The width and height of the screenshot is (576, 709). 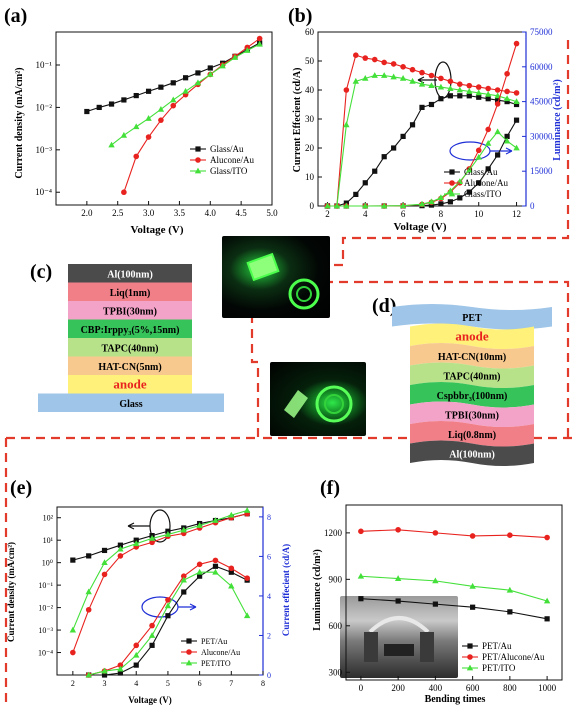 What do you see at coordinates (481, 172) in the screenshot?
I see `legend-entry: Glass/Au` at bounding box center [481, 172].